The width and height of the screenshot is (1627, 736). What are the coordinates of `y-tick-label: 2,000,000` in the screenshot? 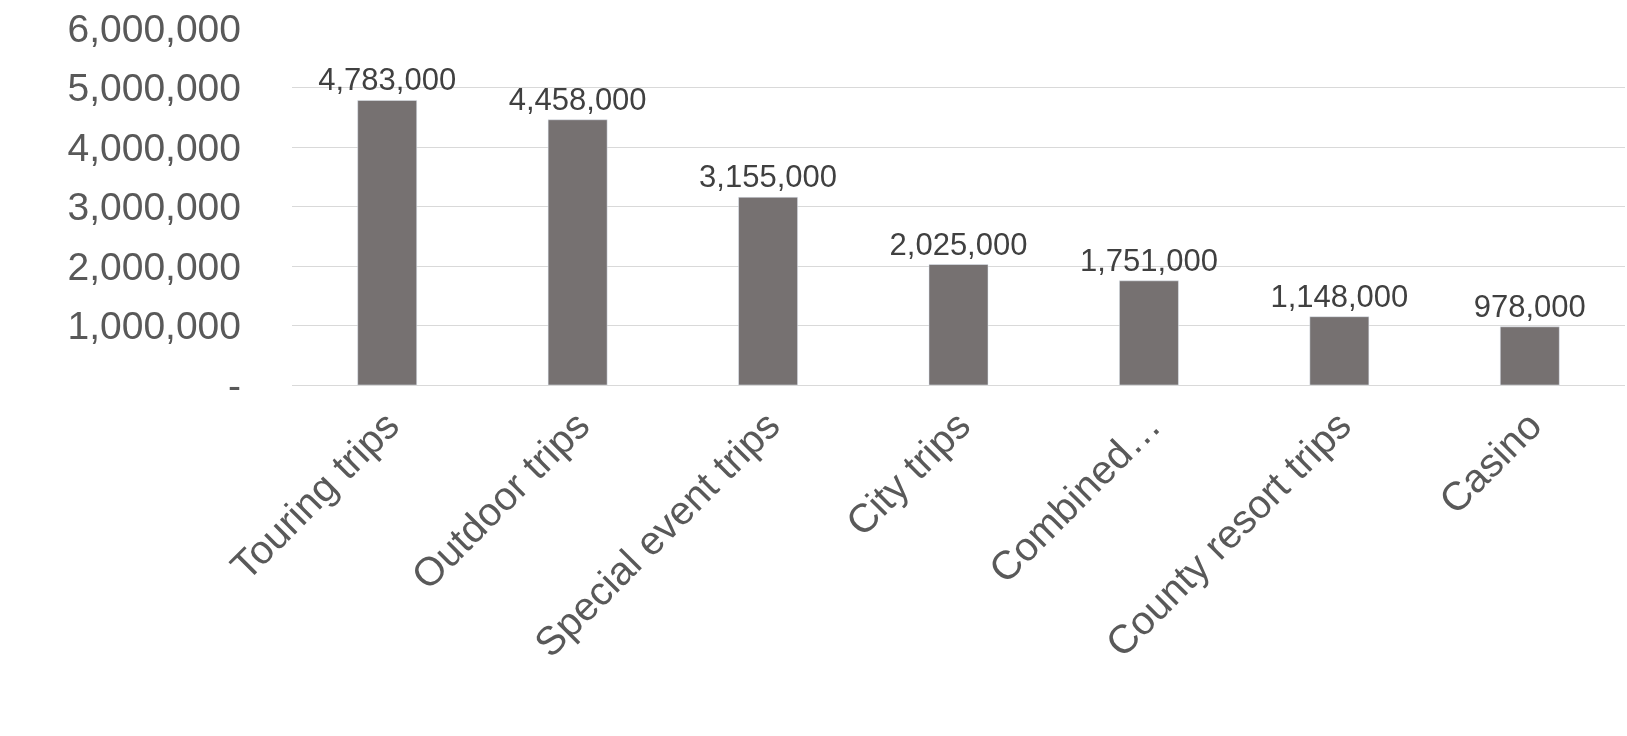 It's located at (154, 266).